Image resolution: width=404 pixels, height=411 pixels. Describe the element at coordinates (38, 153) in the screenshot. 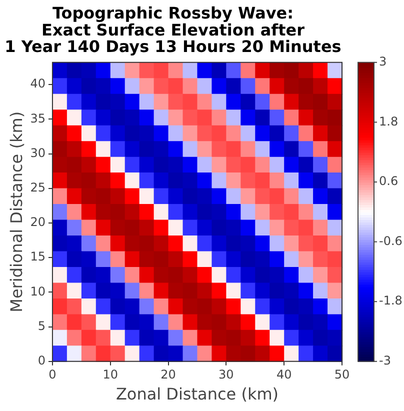

I see `y-tick-label: 30` at that location.